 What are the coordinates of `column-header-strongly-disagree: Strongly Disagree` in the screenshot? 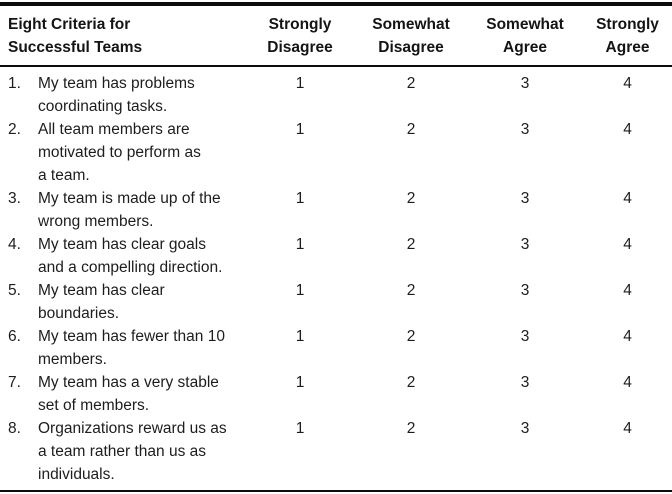 It's located at (300, 35).